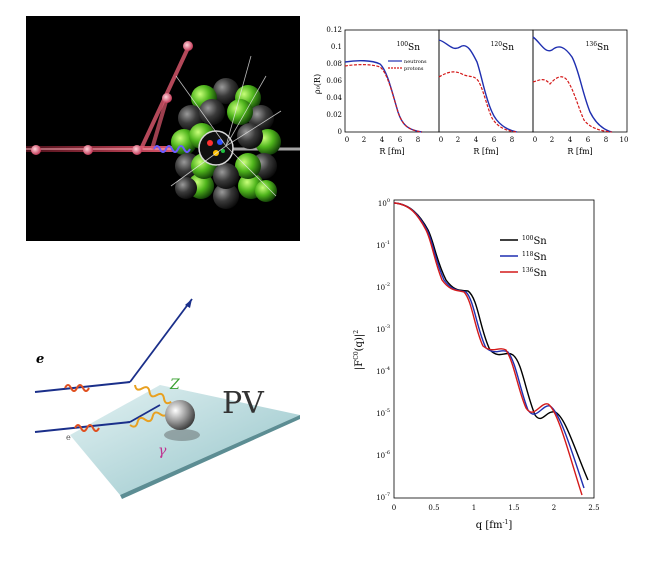  I want to click on svg-text: 10⁻², so click(383, 287).